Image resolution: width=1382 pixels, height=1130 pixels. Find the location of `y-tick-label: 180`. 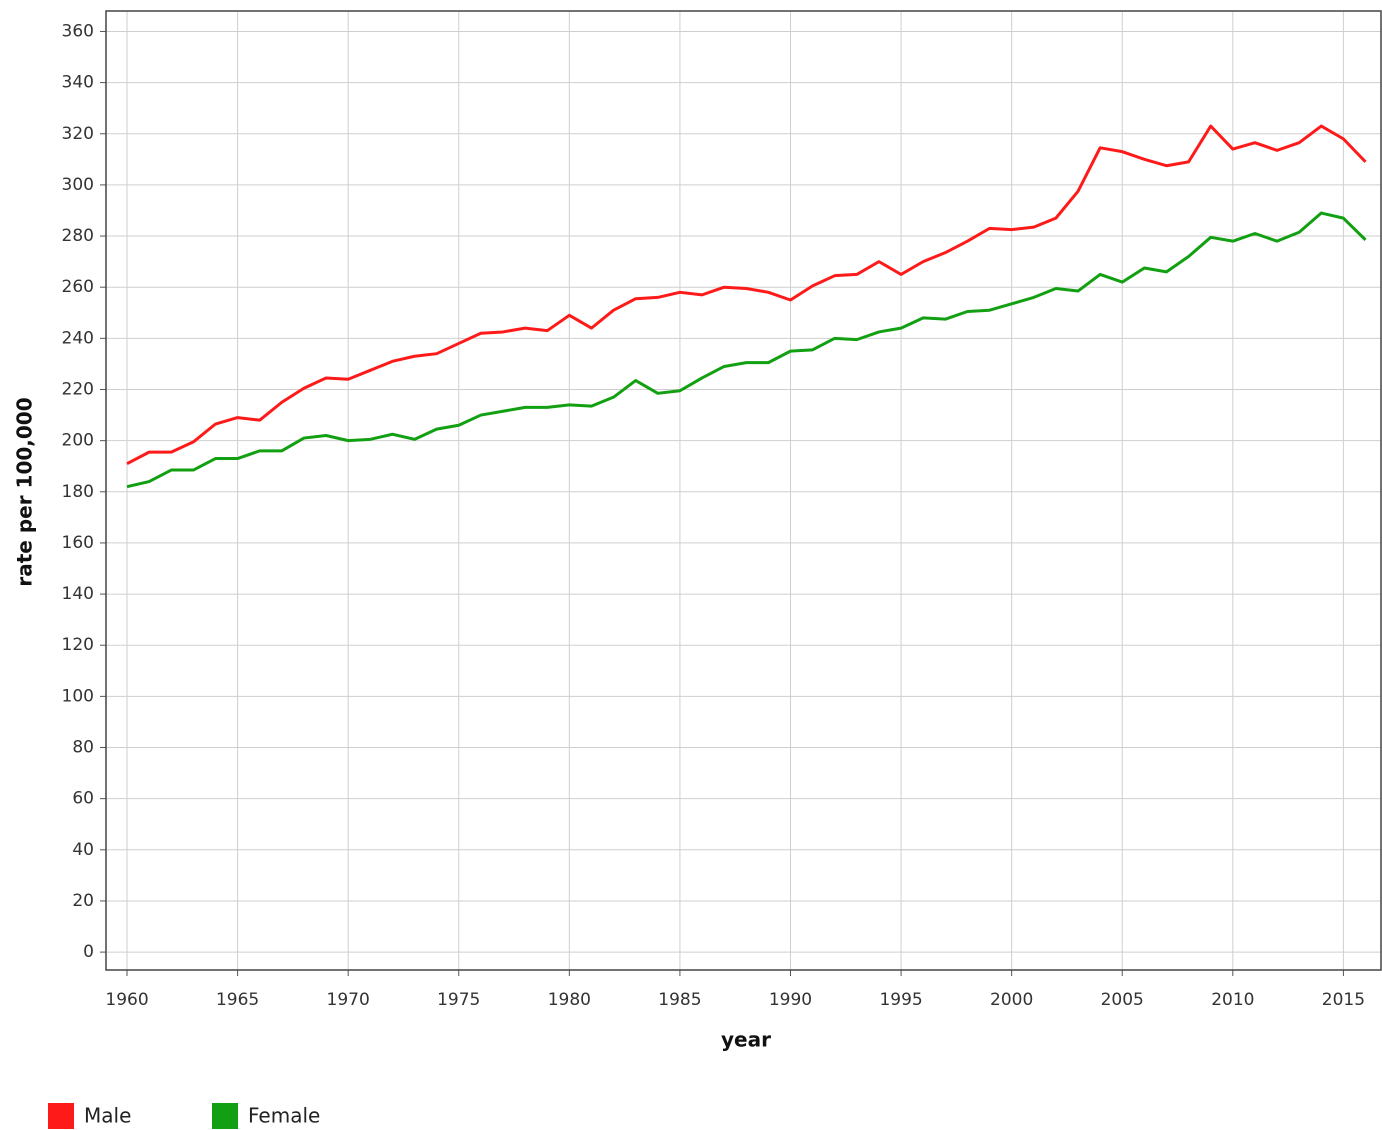

y-tick-label: 180 is located at coordinates (78, 492).